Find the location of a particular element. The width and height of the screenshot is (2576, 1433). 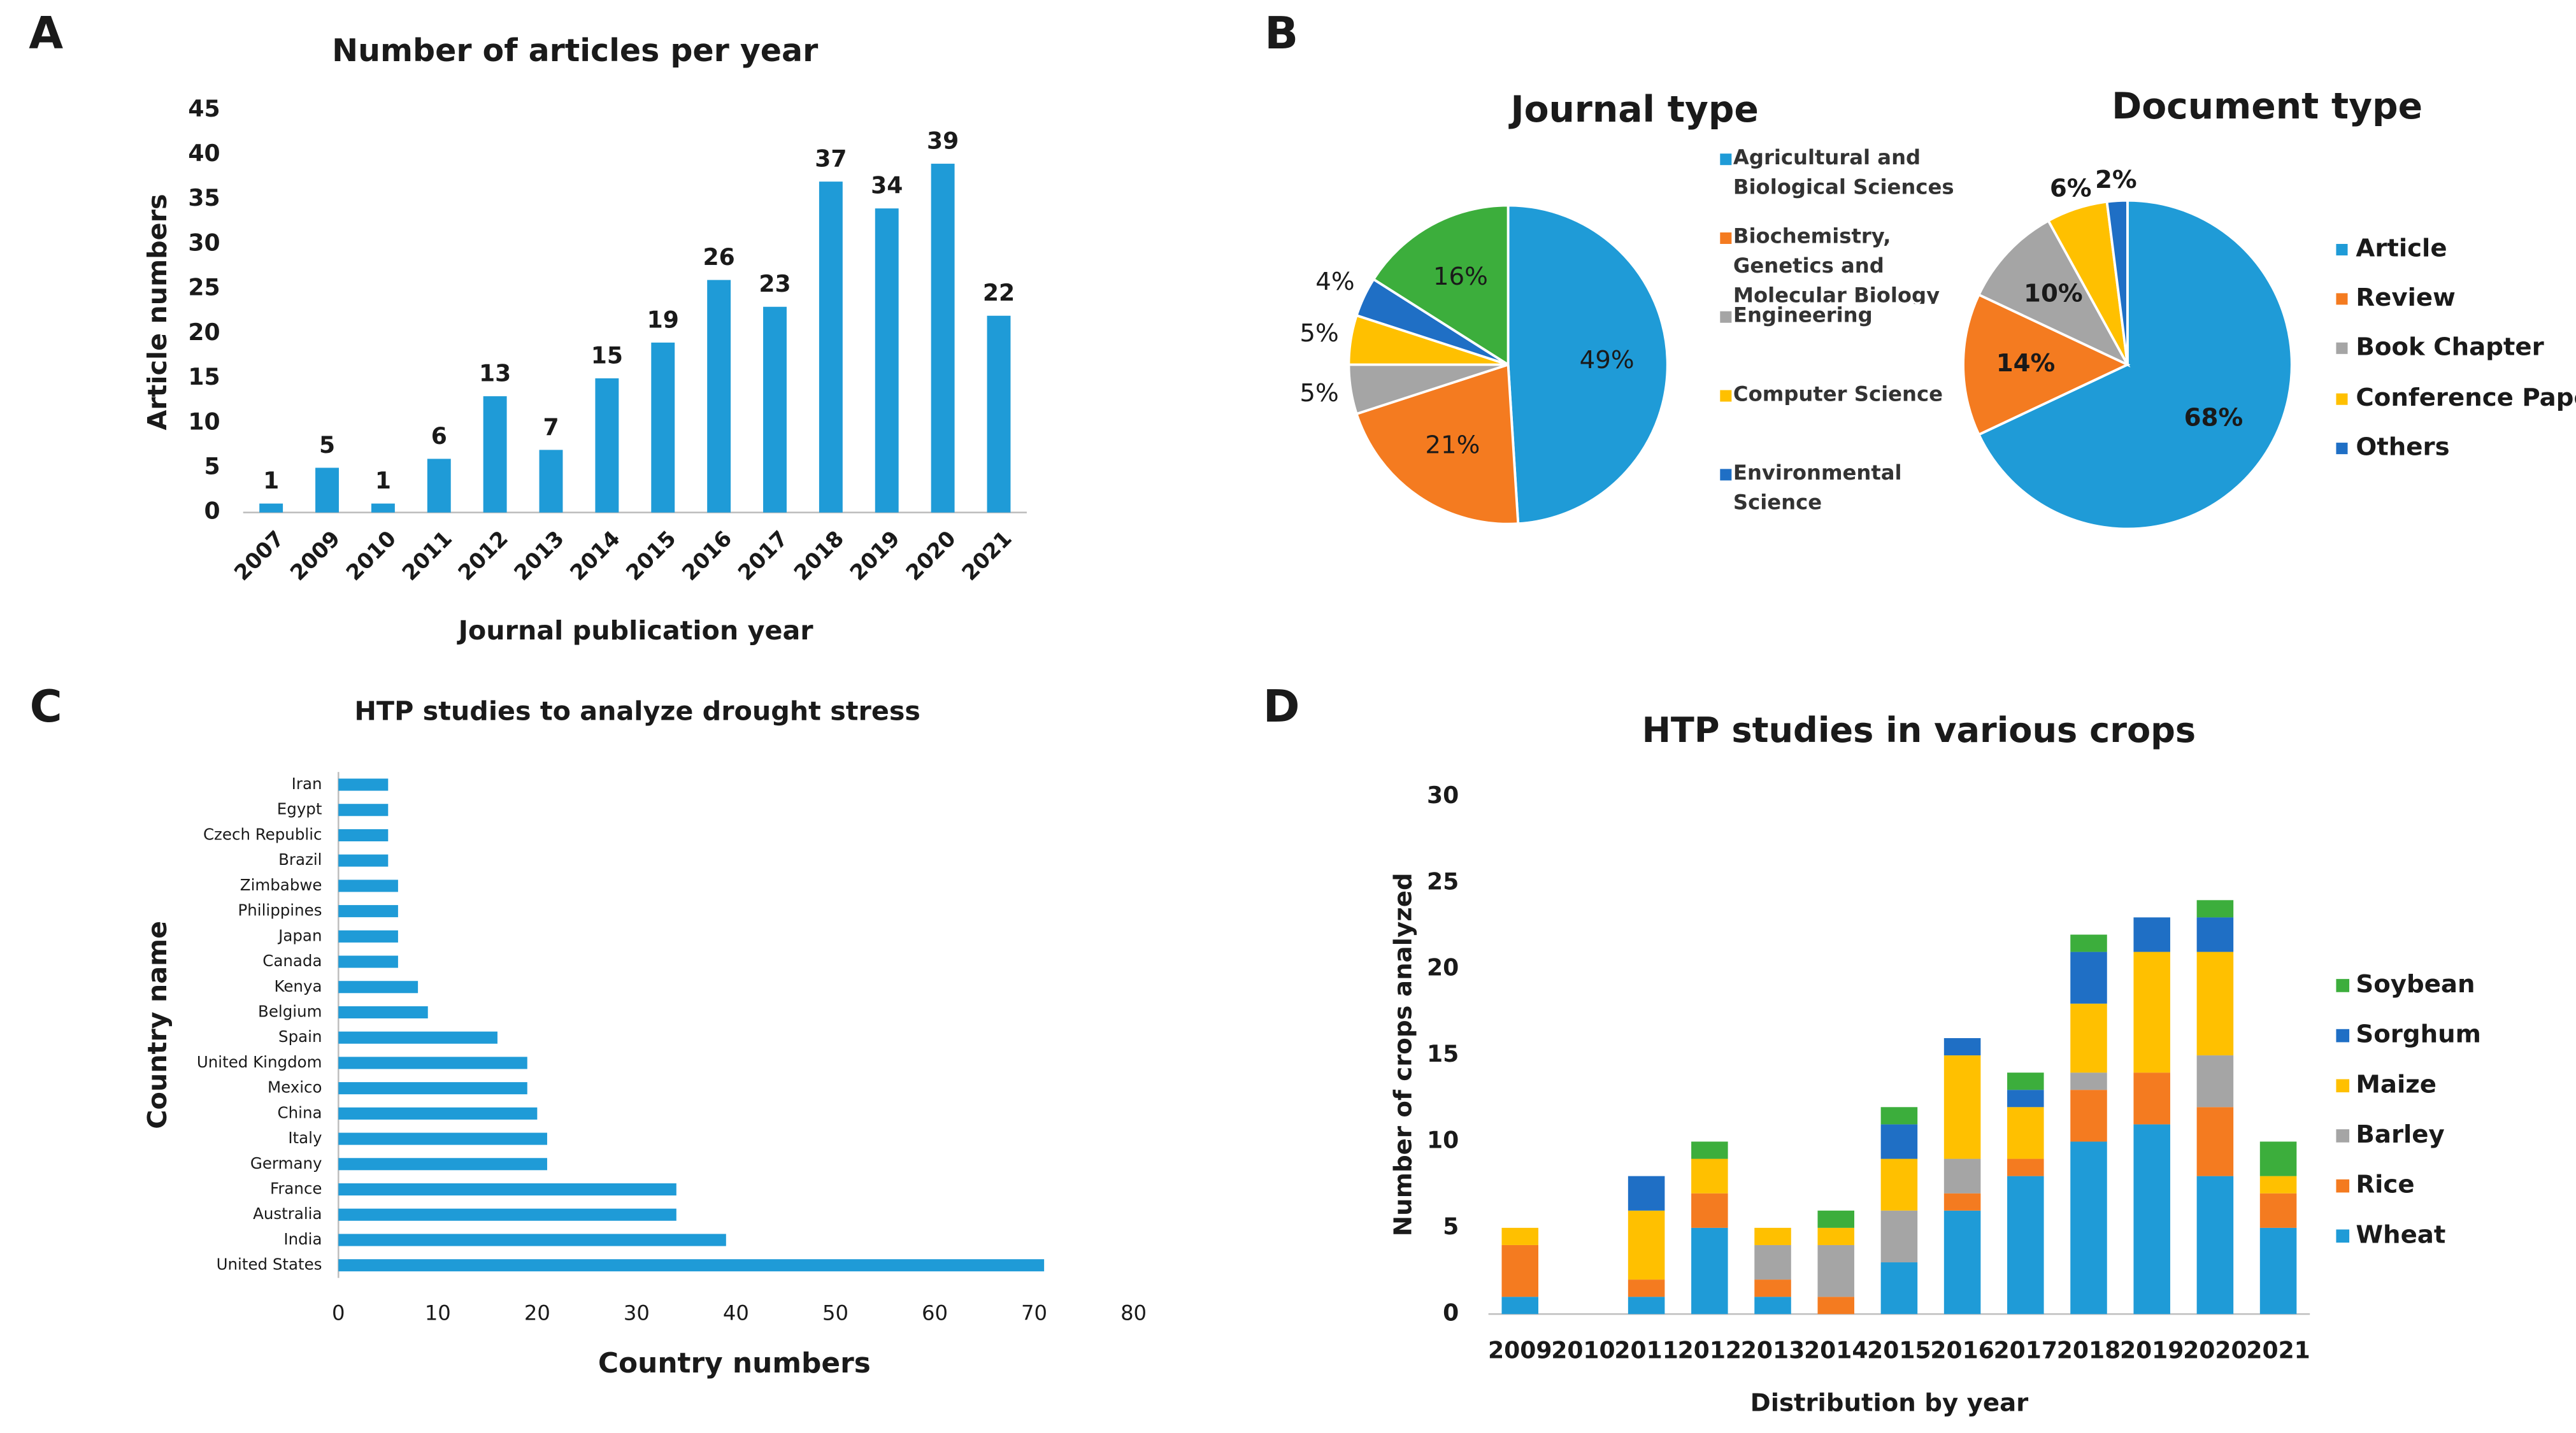

data-label: 34 is located at coordinates (887, 185).